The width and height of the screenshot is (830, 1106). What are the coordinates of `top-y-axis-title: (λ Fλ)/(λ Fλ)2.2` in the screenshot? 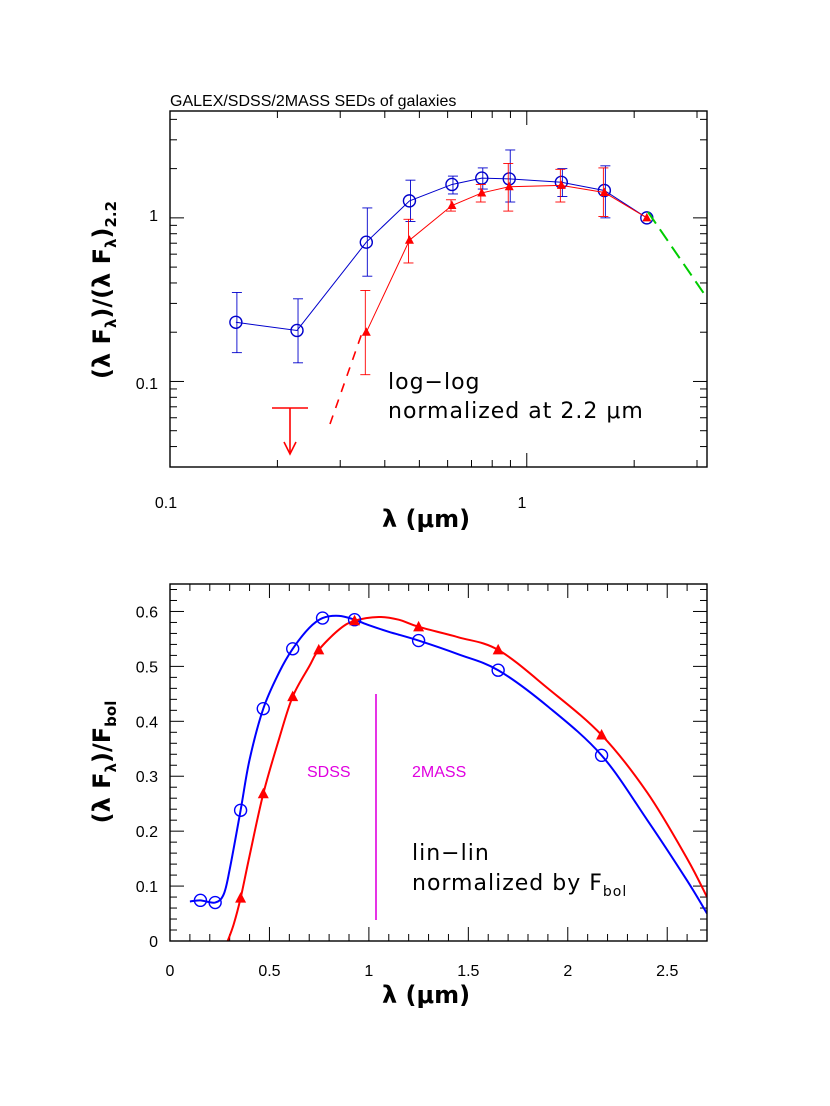 It's located at (104, 290).